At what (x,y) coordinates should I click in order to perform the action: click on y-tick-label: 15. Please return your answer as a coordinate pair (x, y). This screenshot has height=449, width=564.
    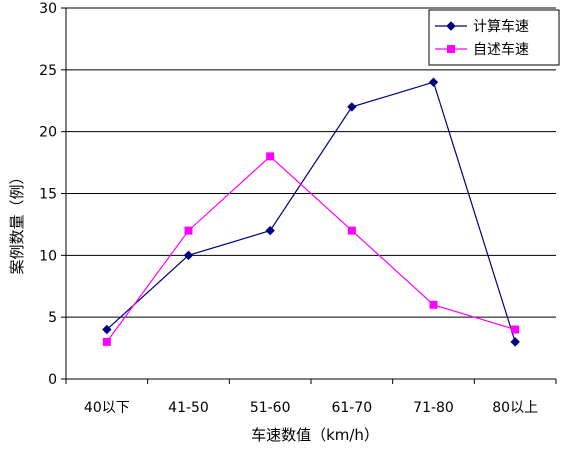
    Looking at the image, I should click on (48, 195).